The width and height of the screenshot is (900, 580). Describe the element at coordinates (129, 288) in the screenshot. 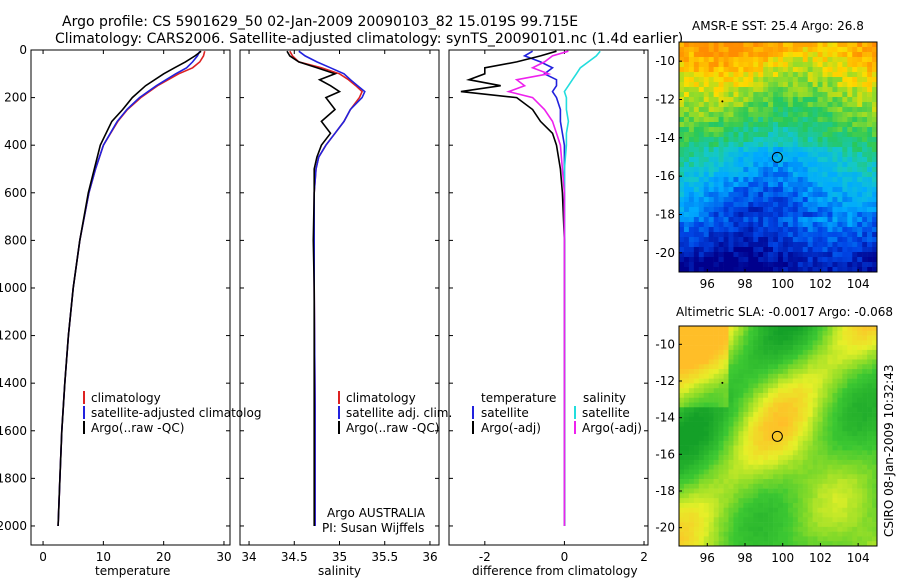

I see `series-line-satellite-adjusted-climatology` at that location.